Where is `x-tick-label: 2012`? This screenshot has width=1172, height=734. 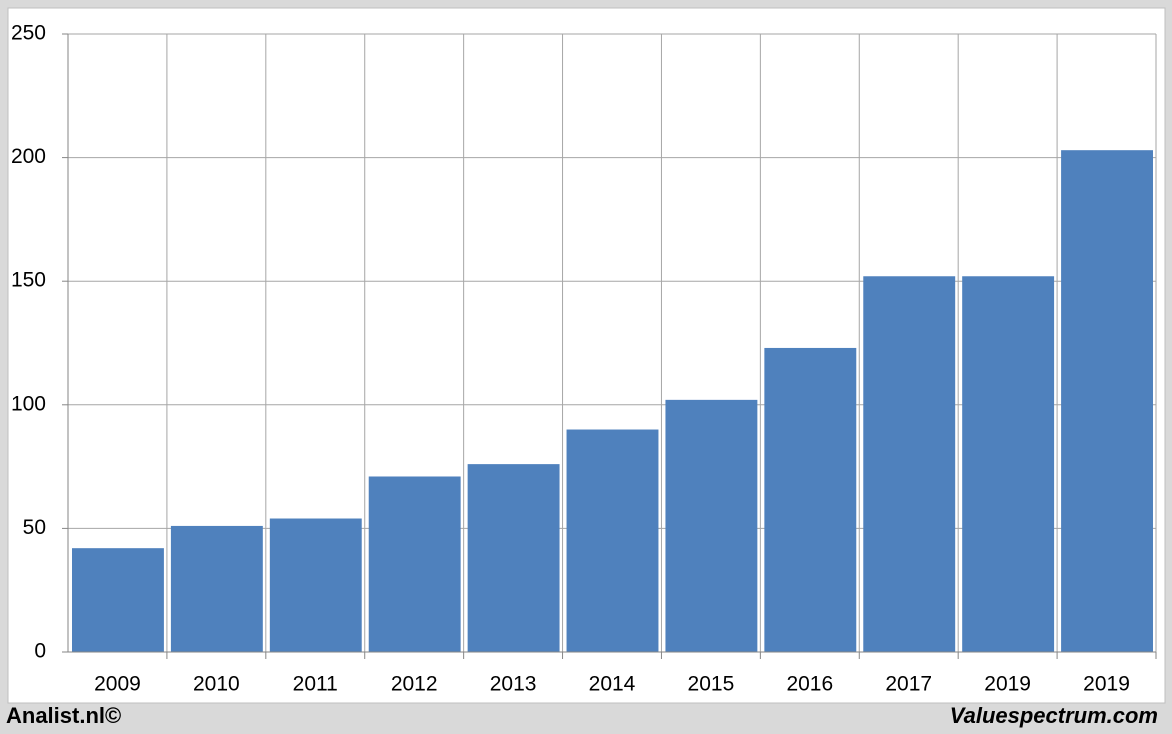
x-tick-label: 2012 is located at coordinates (414, 684).